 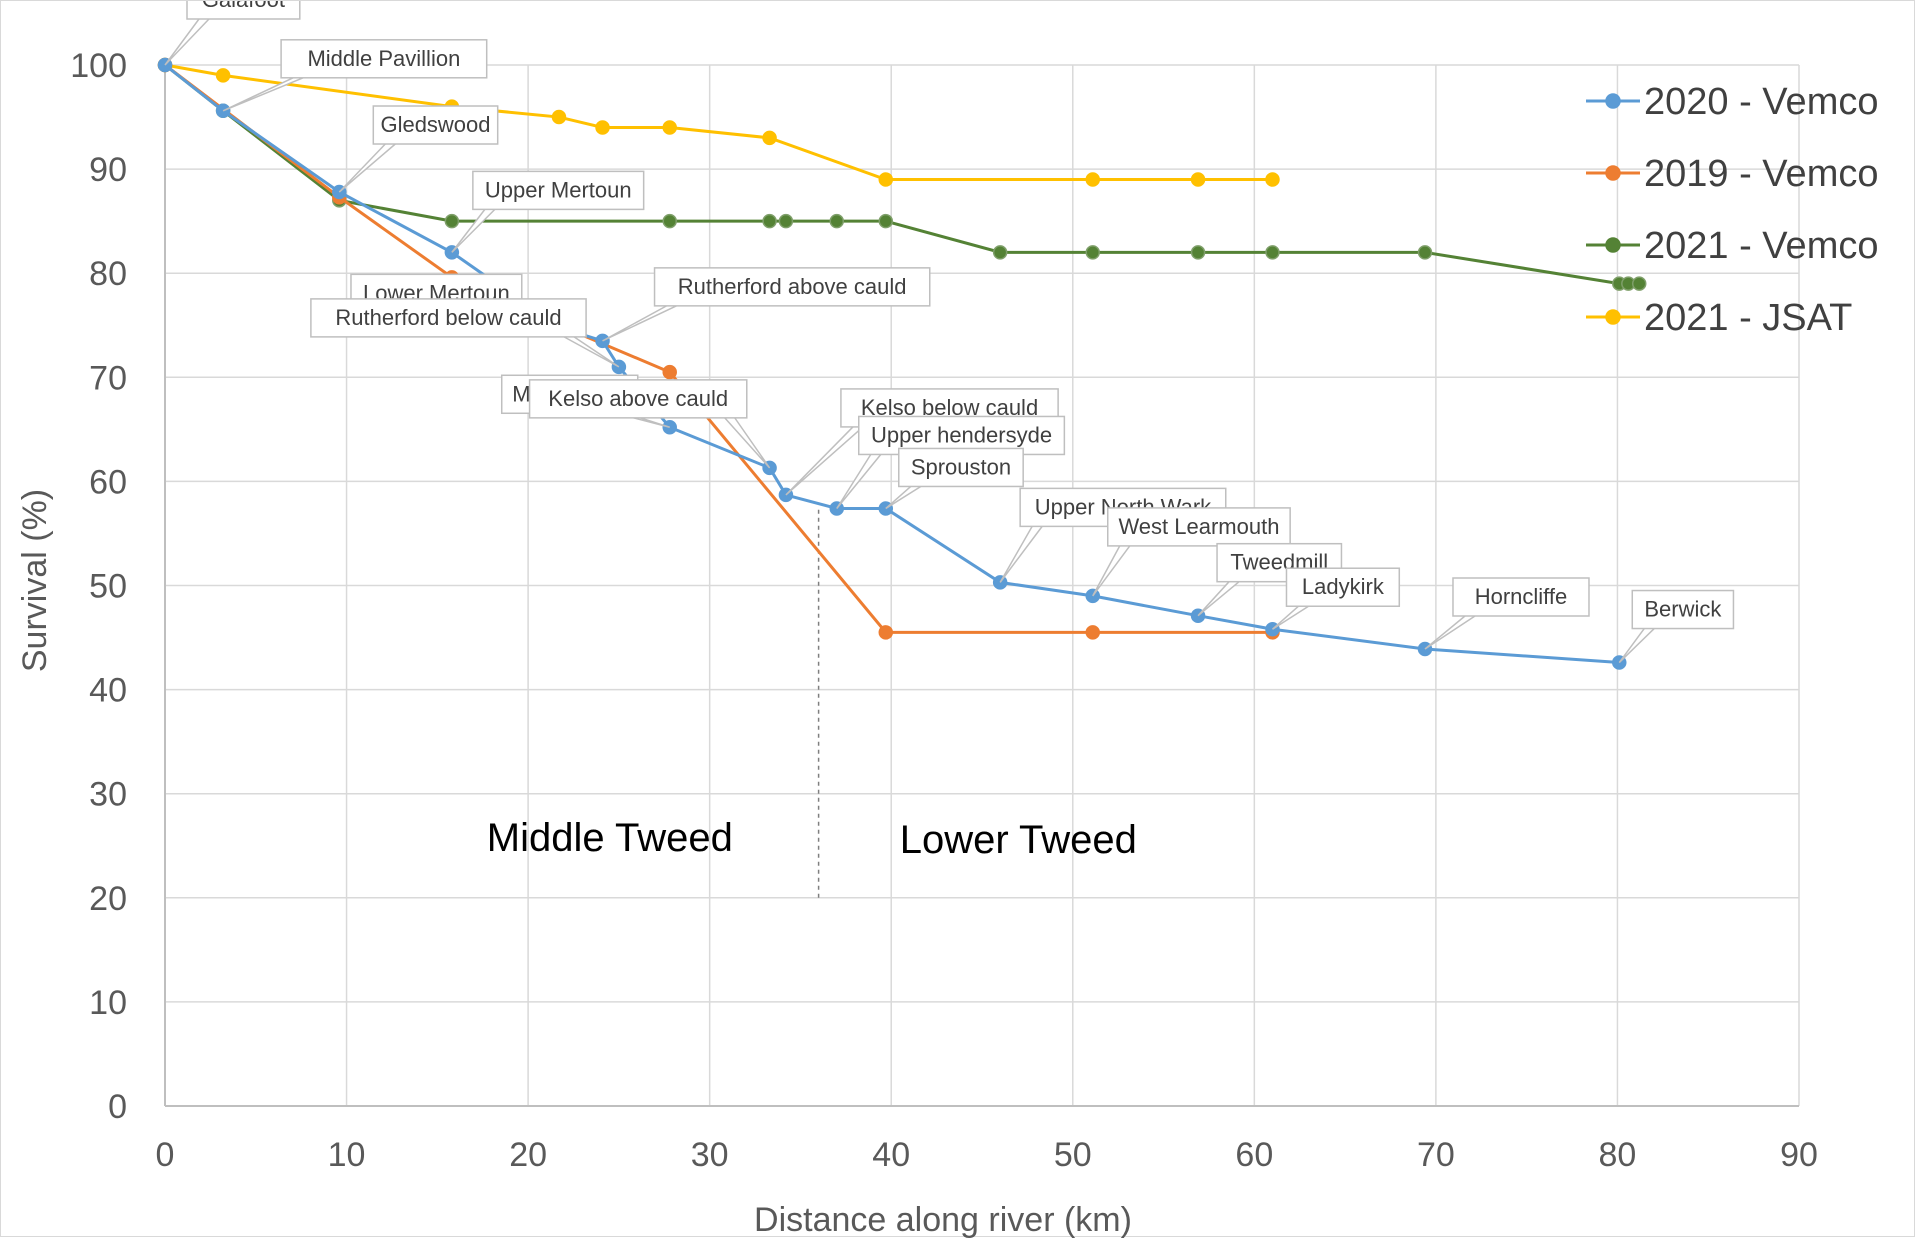 I want to click on x-tick-label: 90, so click(x=1799, y=1155).